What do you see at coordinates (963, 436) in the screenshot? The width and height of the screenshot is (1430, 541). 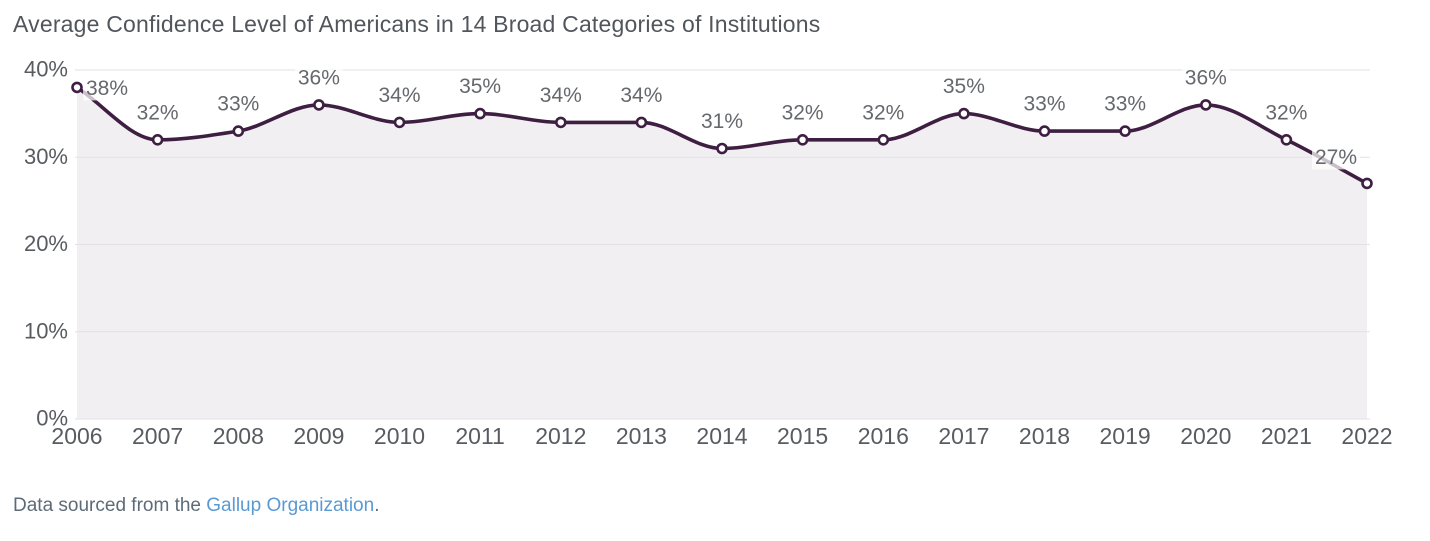 I see `x-axis-tick-label: 2017` at bounding box center [963, 436].